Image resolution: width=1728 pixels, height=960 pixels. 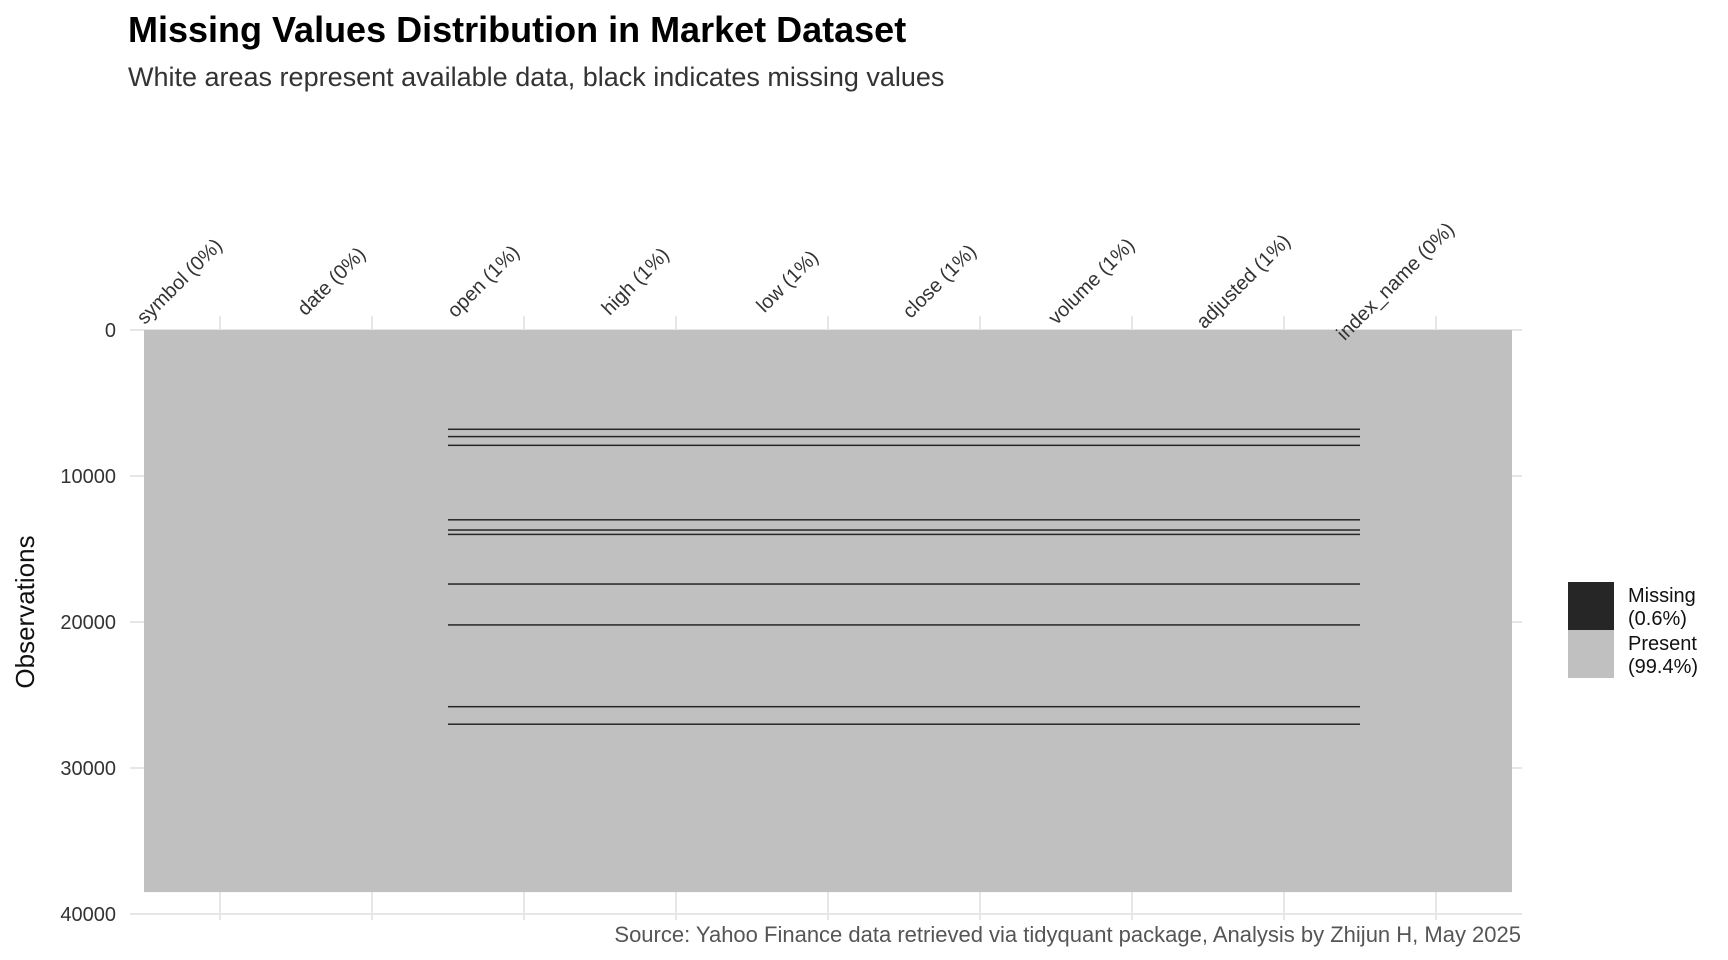 What do you see at coordinates (483, 281) in the screenshot?
I see `column-label: open (1%)` at bounding box center [483, 281].